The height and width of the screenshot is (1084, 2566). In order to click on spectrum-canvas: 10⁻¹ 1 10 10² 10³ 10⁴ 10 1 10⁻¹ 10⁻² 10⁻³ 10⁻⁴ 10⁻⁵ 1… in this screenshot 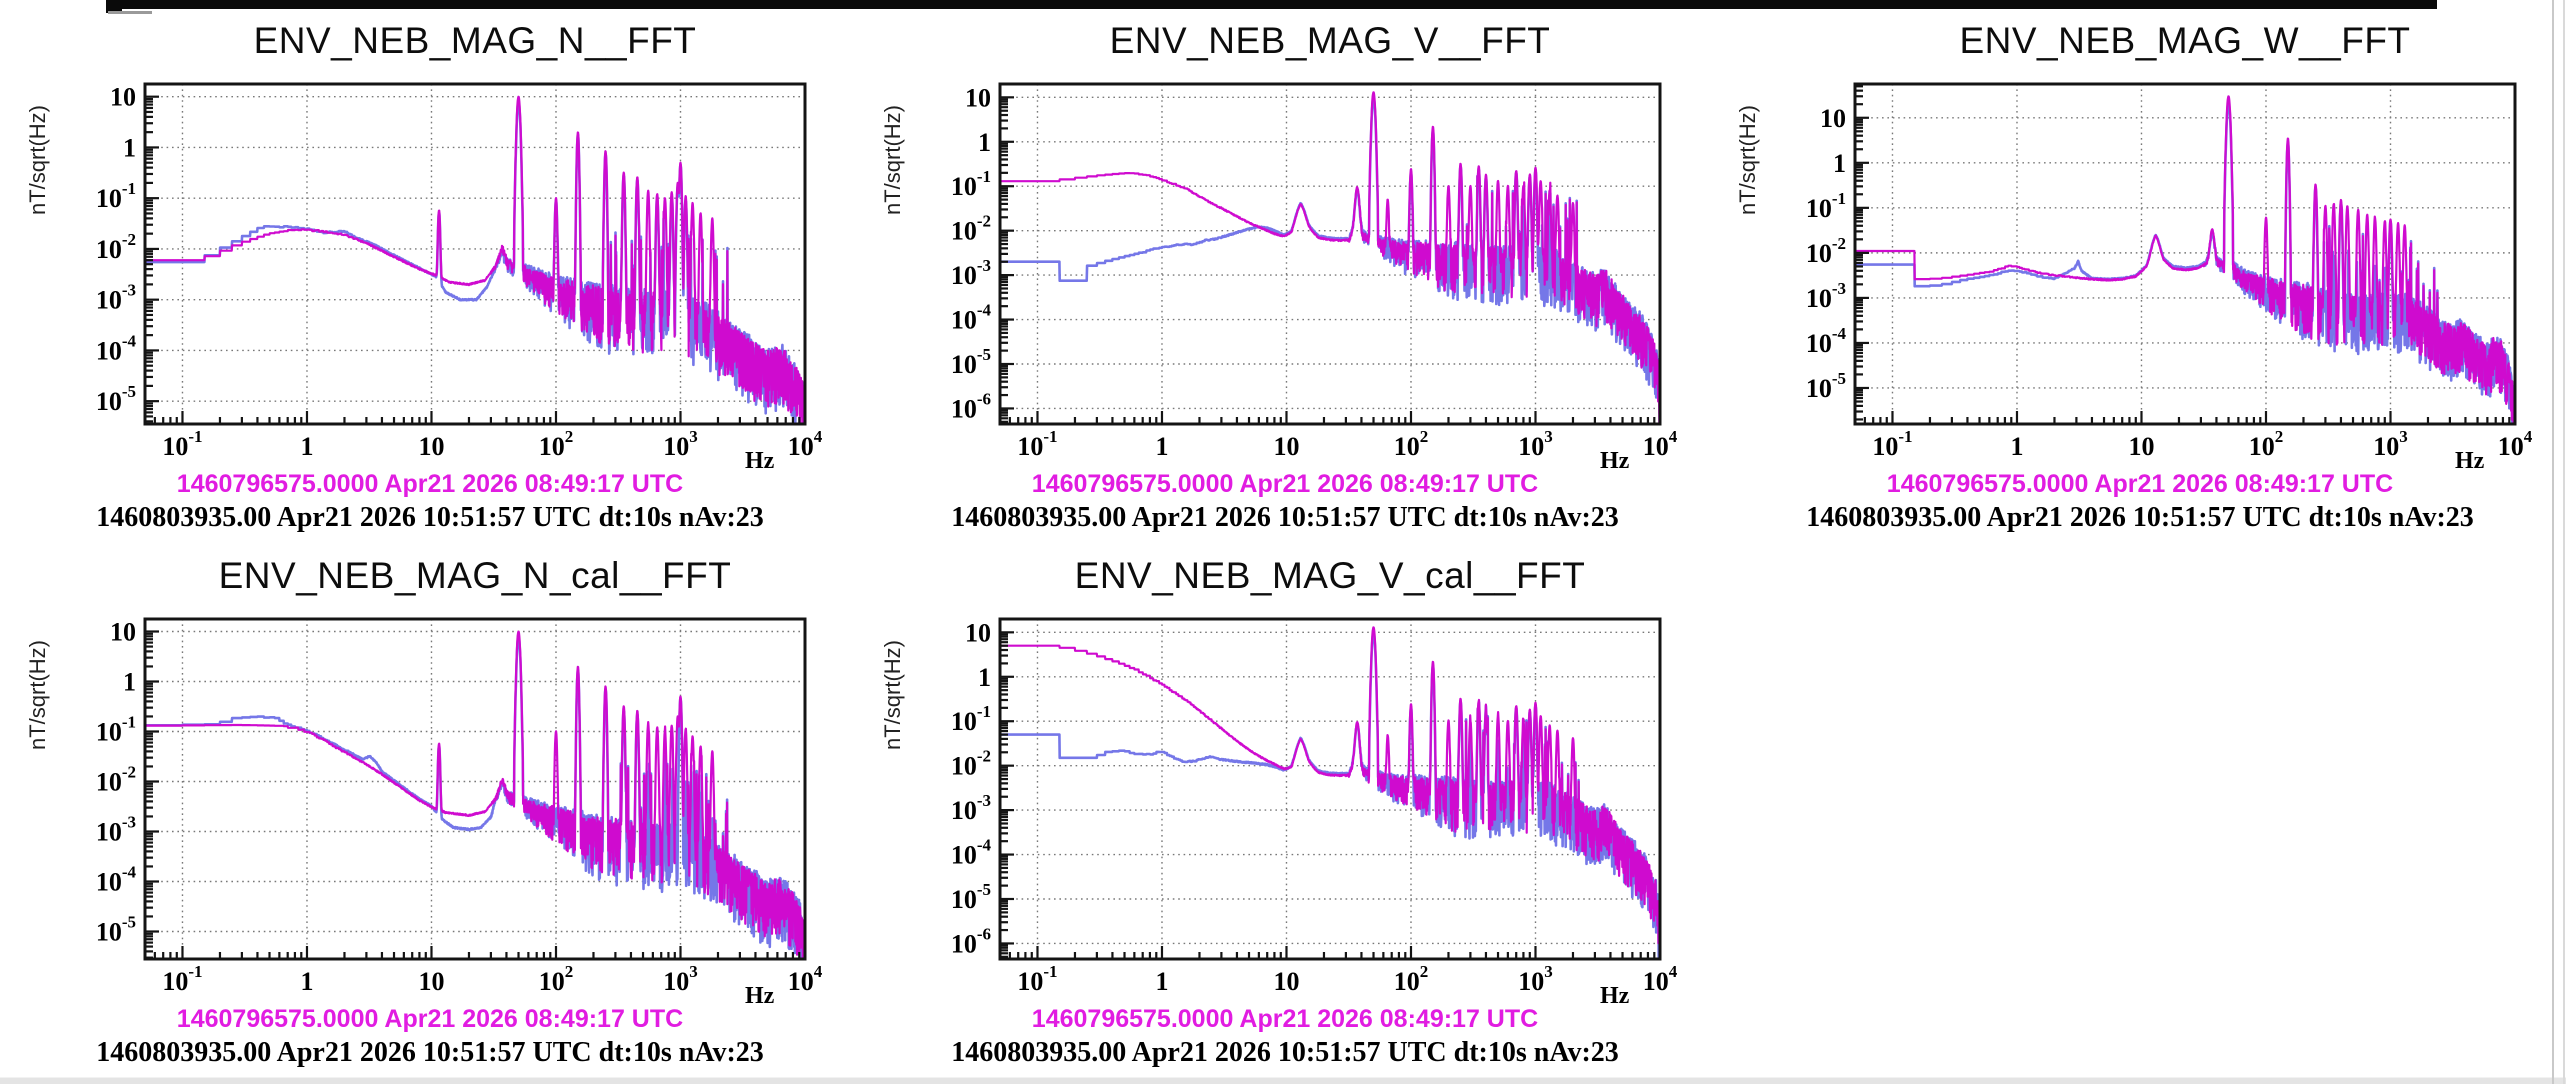, I will do `click(1314, 271)`.